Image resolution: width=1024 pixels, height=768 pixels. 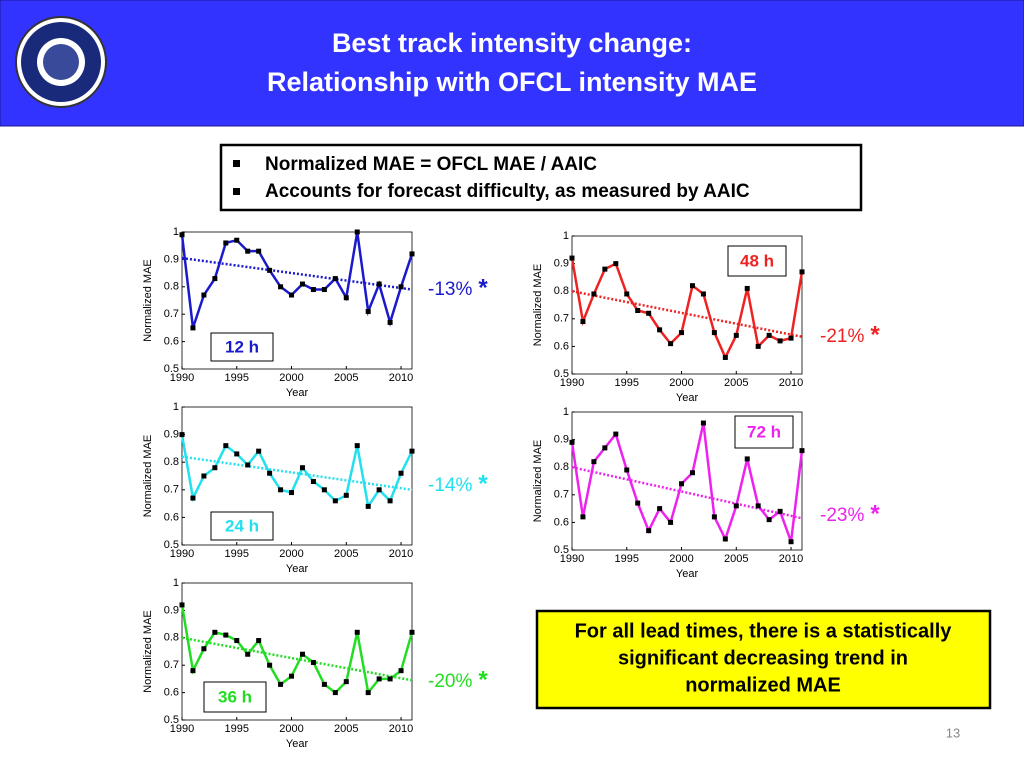 I want to click on page-number: 13, so click(x=953, y=732).